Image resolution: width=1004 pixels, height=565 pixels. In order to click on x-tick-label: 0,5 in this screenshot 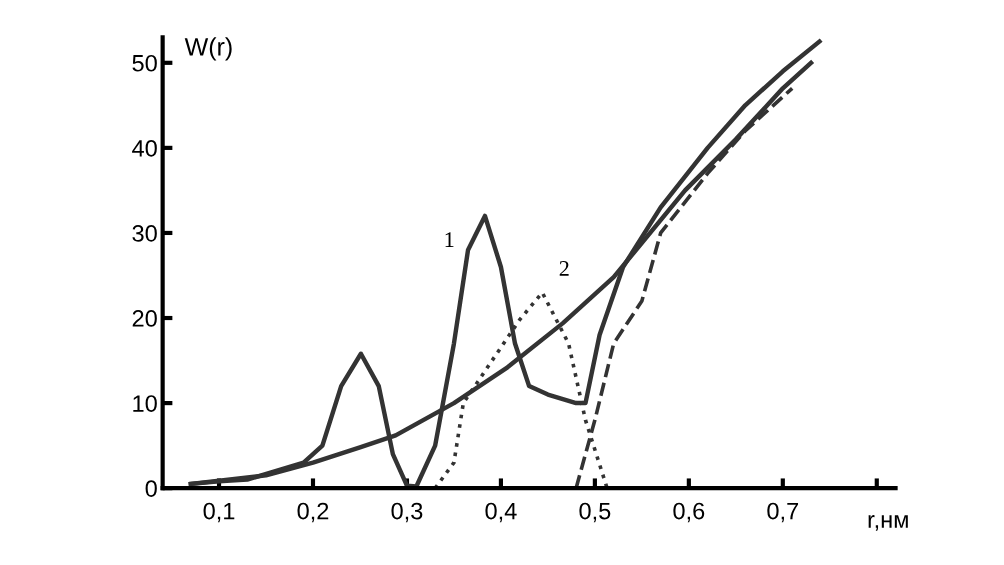, I will do `click(595, 512)`.